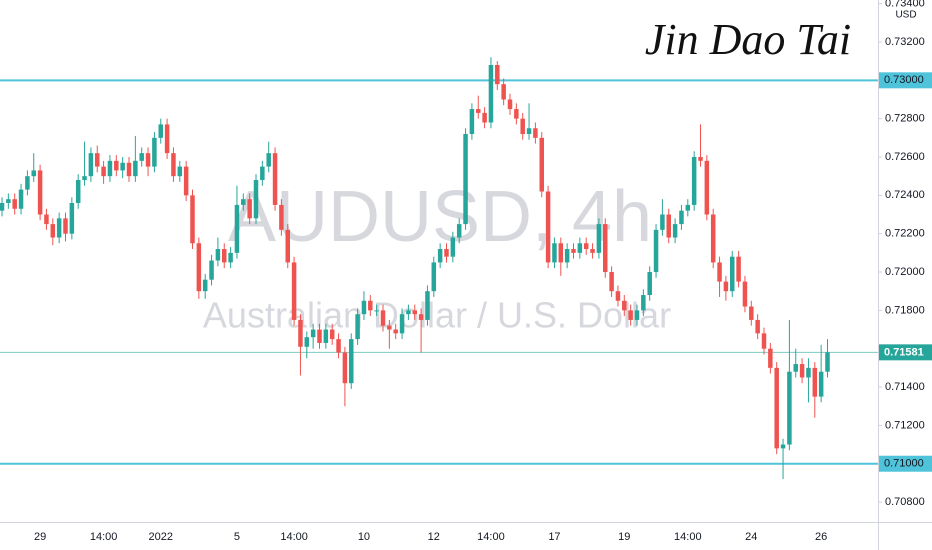 Image resolution: width=932 pixels, height=550 pixels. Describe the element at coordinates (434, 537) in the screenshot. I see `x-tick-label: 12` at that location.